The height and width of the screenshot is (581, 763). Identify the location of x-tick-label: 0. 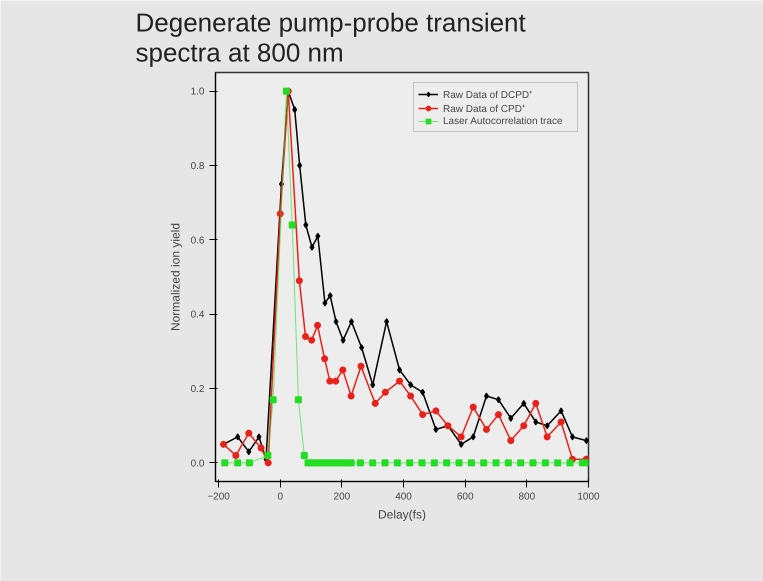
(280, 497).